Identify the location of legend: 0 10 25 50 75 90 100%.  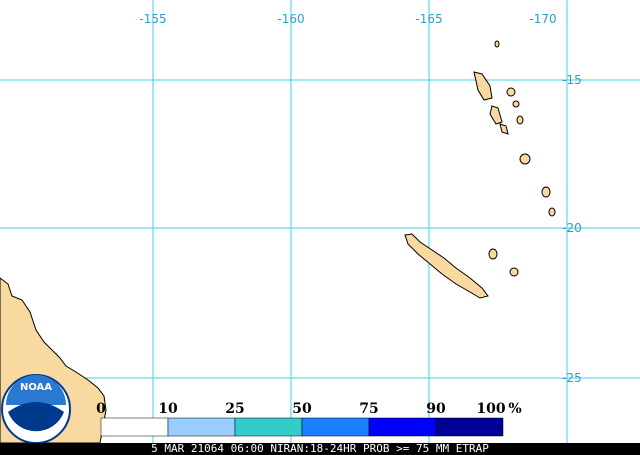
(309, 419).